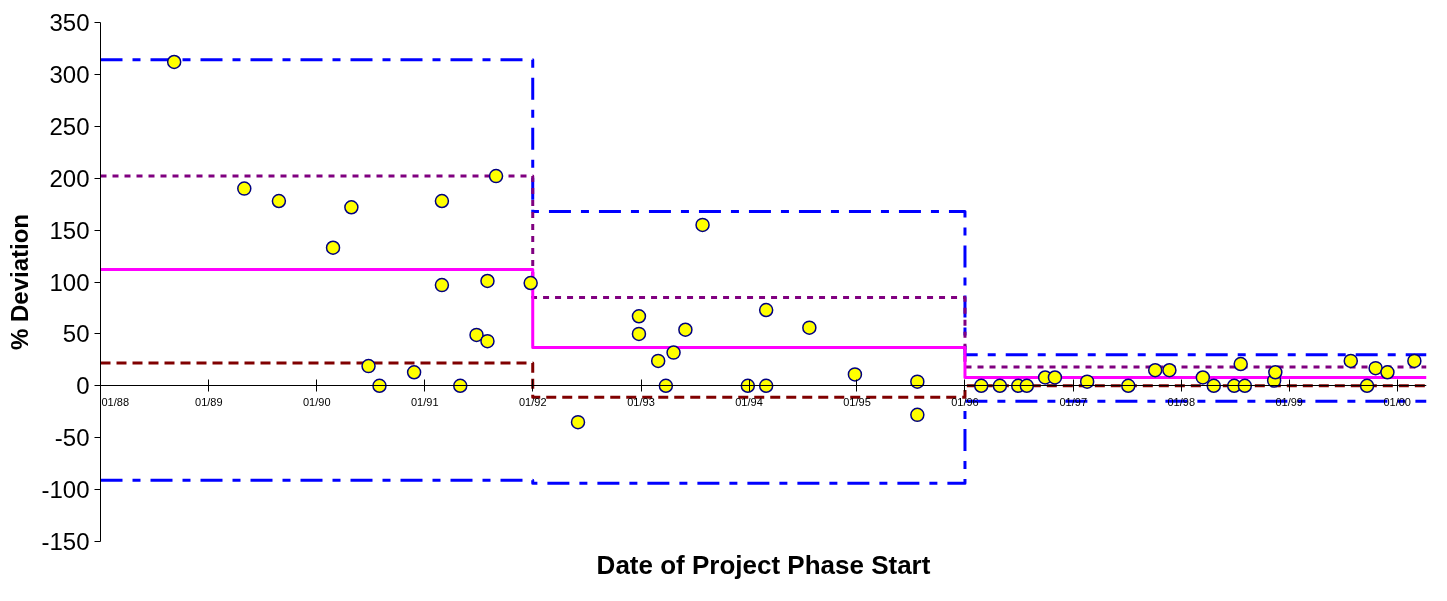 Image resolution: width=1447 pixels, height=601 pixels. Describe the element at coordinates (317, 401) in the screenshot. I see `x-tick-label: 01/90` at that location.